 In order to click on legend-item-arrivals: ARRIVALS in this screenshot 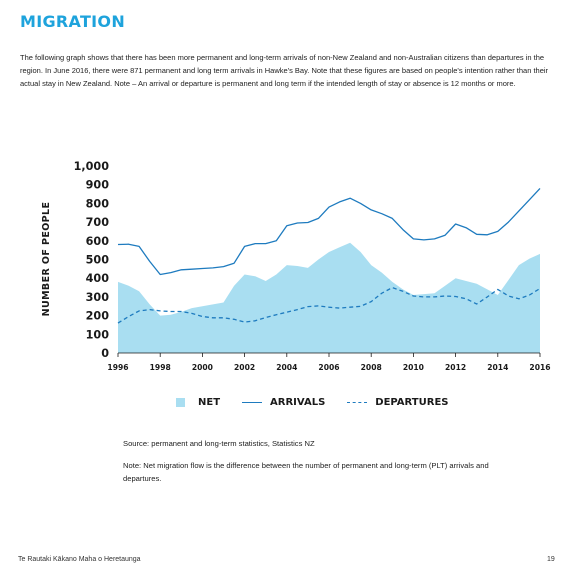, I will do `click(283, 402)`.